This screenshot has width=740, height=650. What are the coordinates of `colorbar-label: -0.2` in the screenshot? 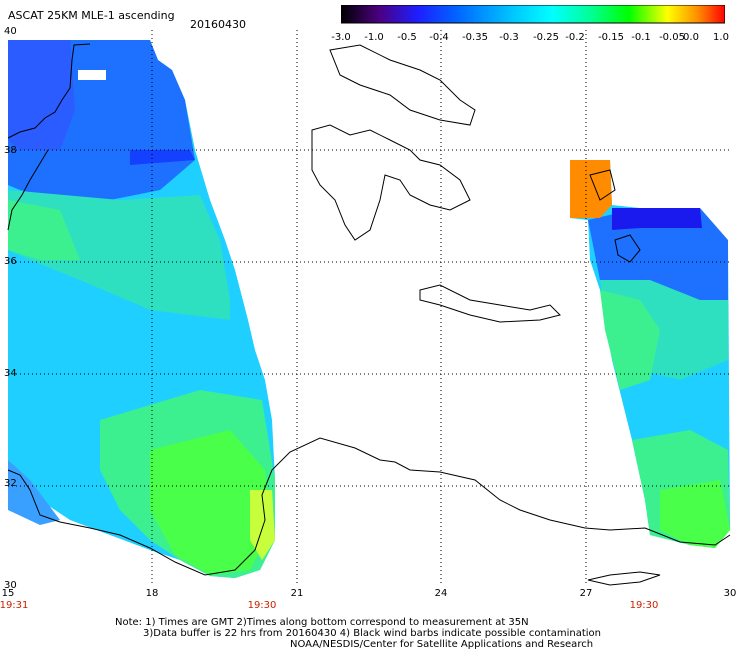 It's located at (575, 37).